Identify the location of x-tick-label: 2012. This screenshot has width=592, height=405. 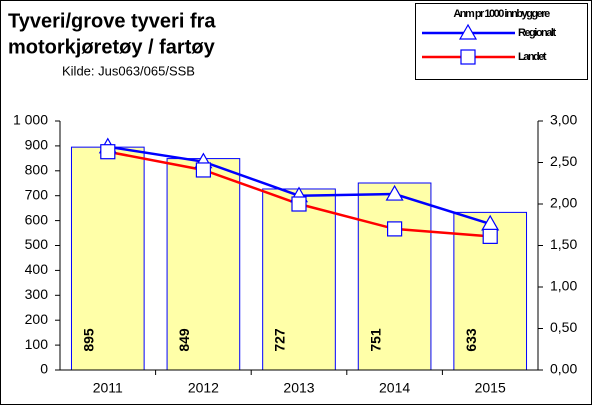
(203, 388).